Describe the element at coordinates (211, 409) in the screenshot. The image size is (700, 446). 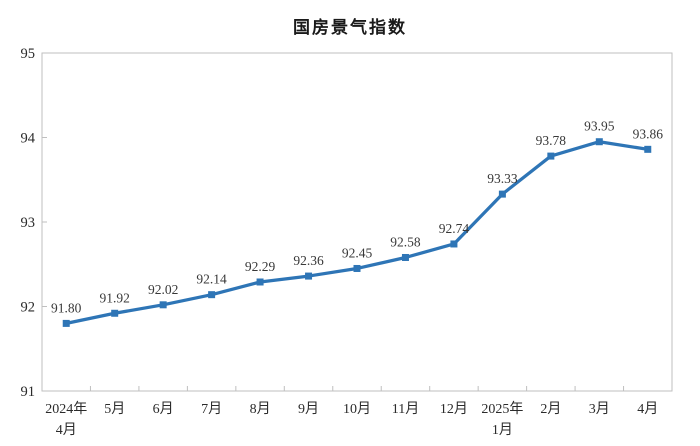
I see `x-axis-label: 7月` at that location.